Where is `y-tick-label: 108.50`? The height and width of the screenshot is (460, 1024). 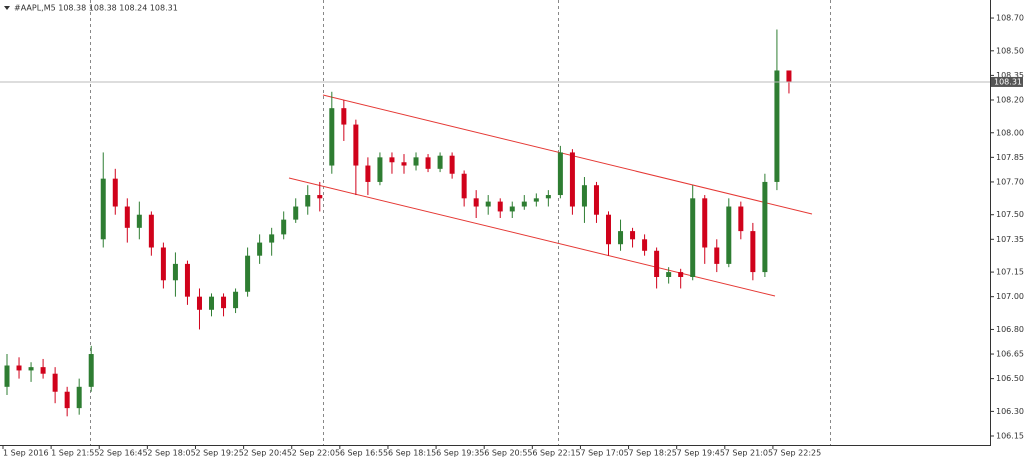
y-tick-label: 108.50 is located at coordinates (1010, 50).